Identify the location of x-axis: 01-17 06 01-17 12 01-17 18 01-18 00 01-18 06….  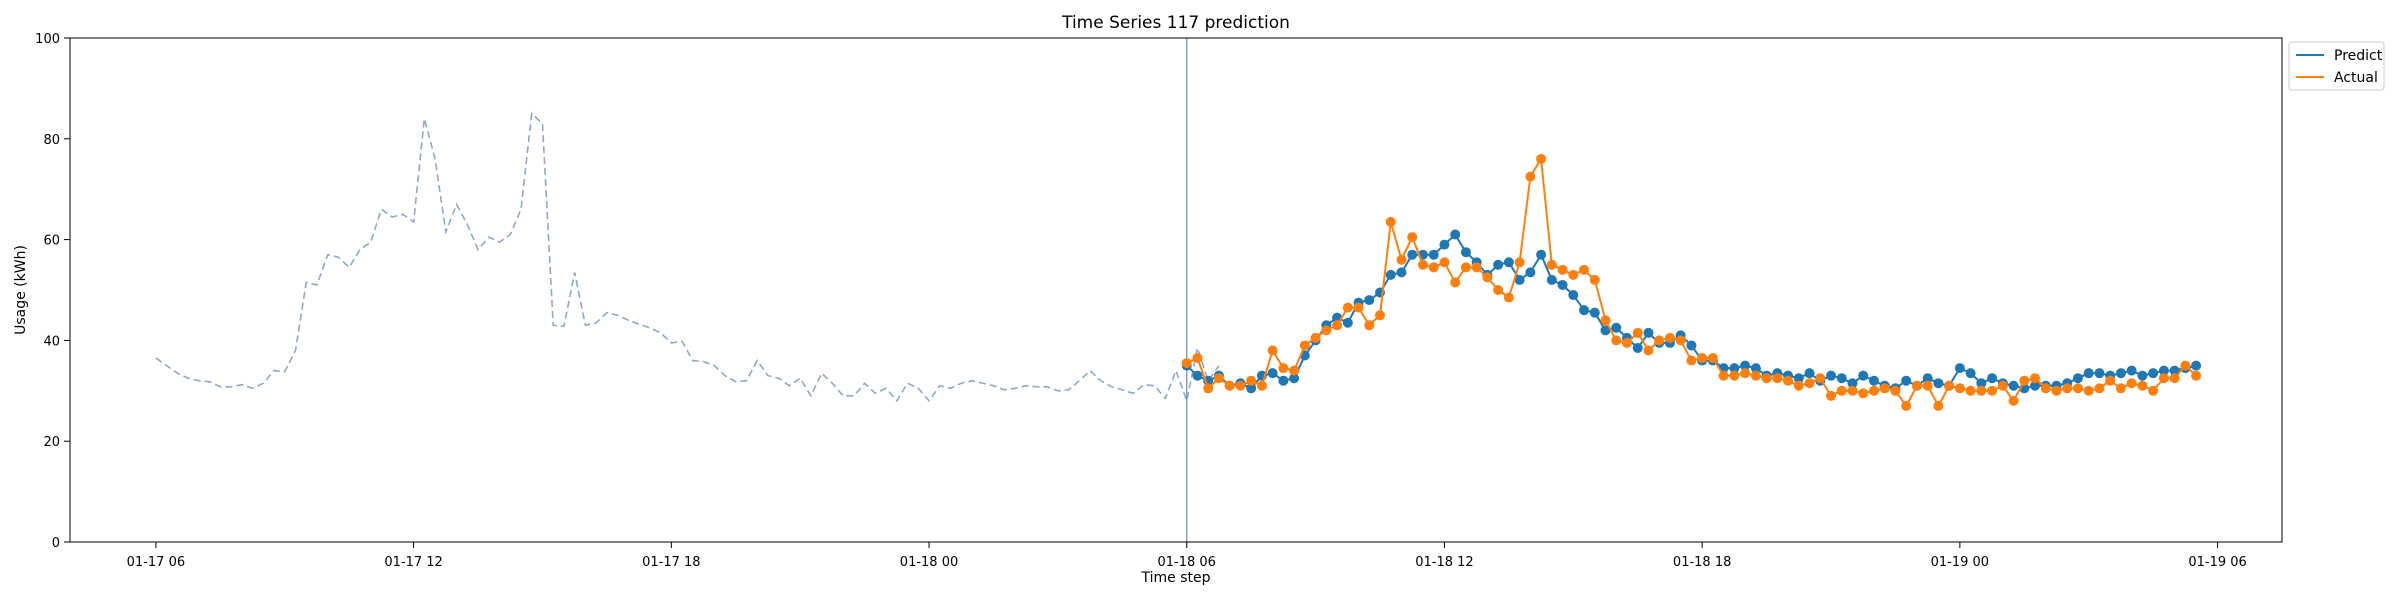
(1187, 556).